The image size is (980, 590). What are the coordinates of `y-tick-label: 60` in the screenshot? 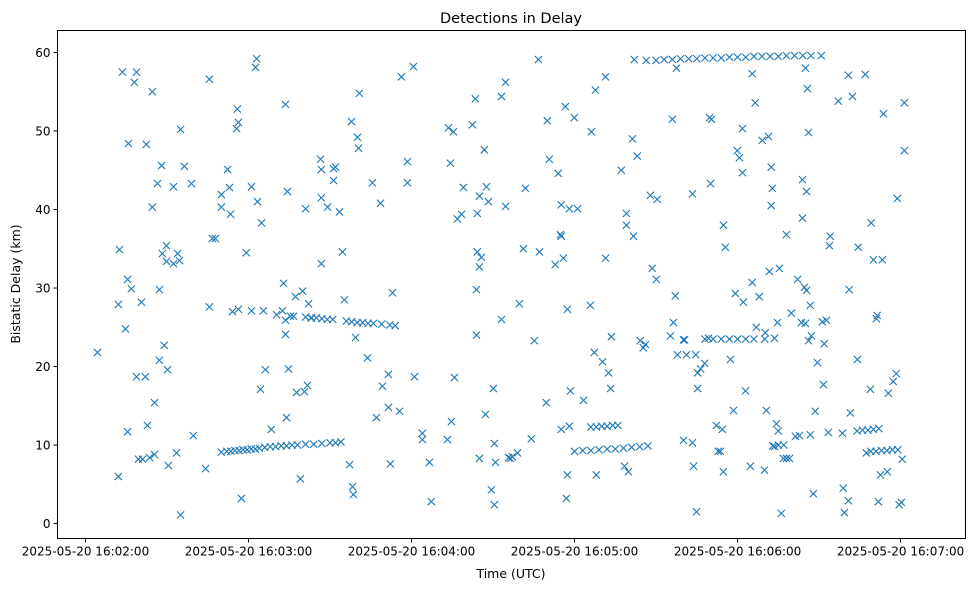 It's located at (42, 53).